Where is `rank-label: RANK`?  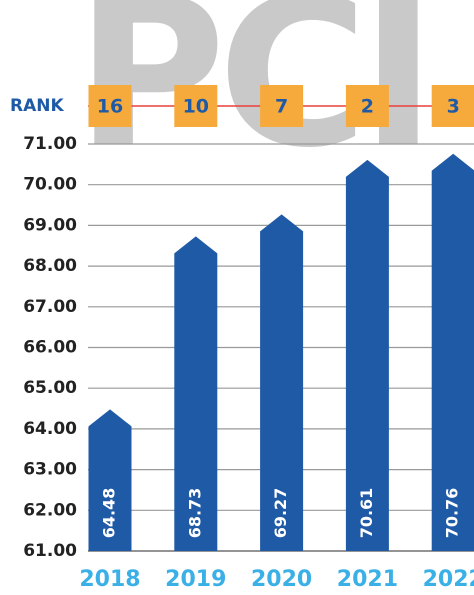 rank-label: RANK is located at coordinates (37, 106).